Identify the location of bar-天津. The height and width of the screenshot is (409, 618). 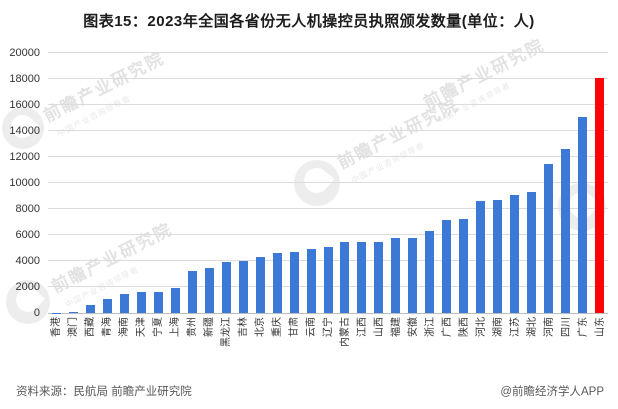
(141, 302).